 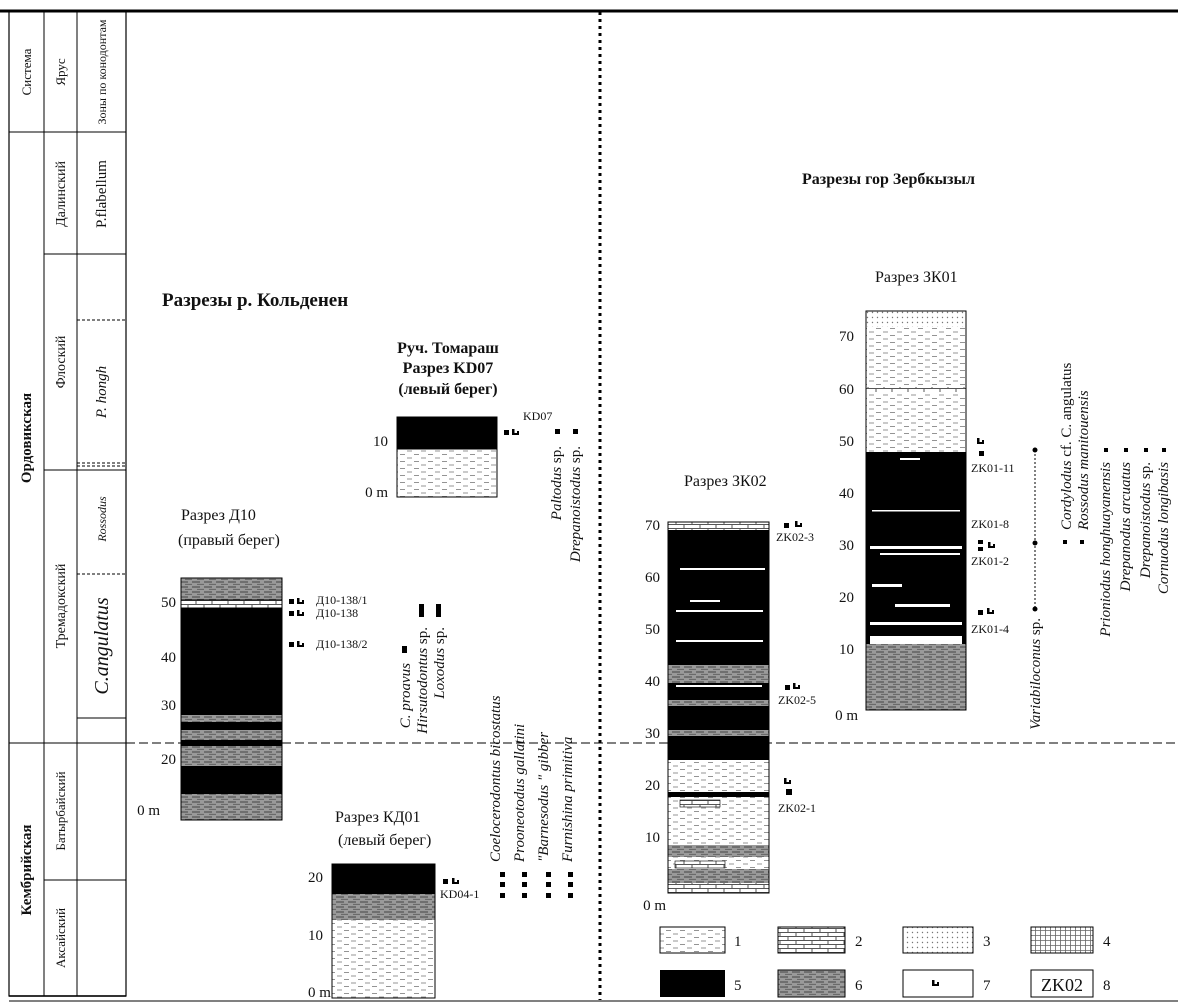 I want to click on kd01-tick-0: 0 m, so click(x=319, y=993).